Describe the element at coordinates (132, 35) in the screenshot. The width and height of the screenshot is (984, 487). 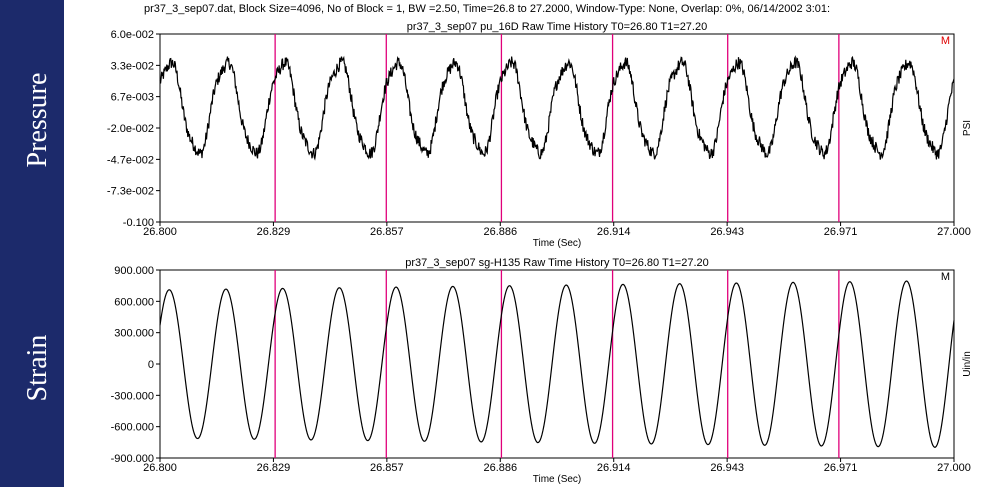
I see `pressure-y-tick-label: 6.0e-002` at that location.